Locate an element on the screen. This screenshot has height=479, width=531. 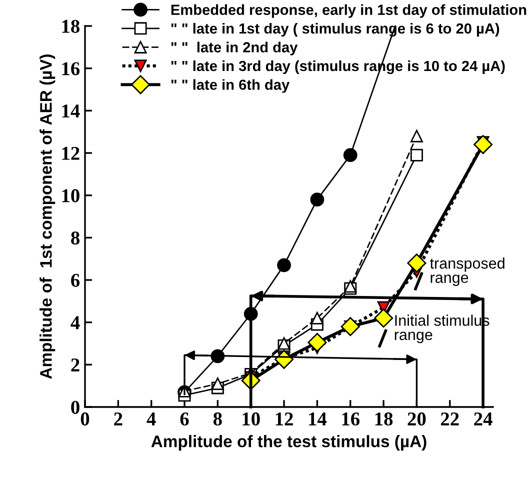
x-tick-label: 24 is located at coordinates (483, 419).